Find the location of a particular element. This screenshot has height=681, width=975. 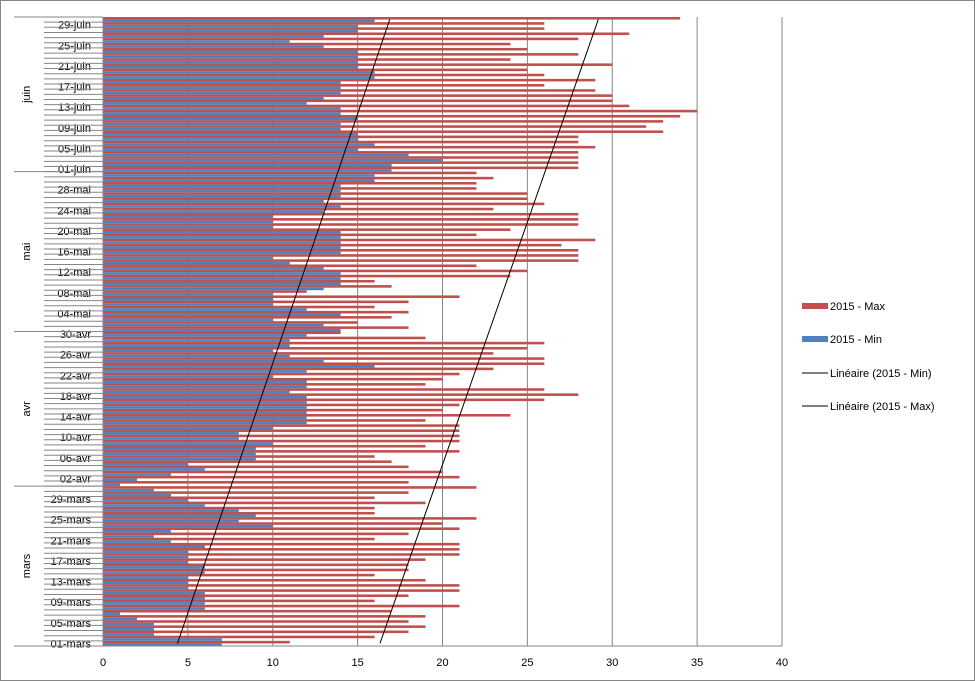

x-tick-label: 0 is located at coordinates (103, 663).